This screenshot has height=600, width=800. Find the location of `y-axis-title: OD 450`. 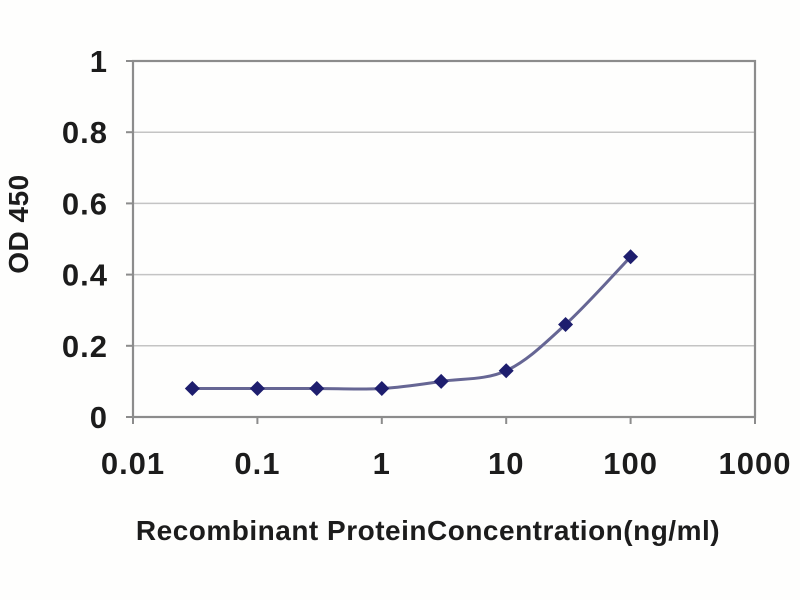

y-axis-title: OD 450 is located at coordinates (18, 224).